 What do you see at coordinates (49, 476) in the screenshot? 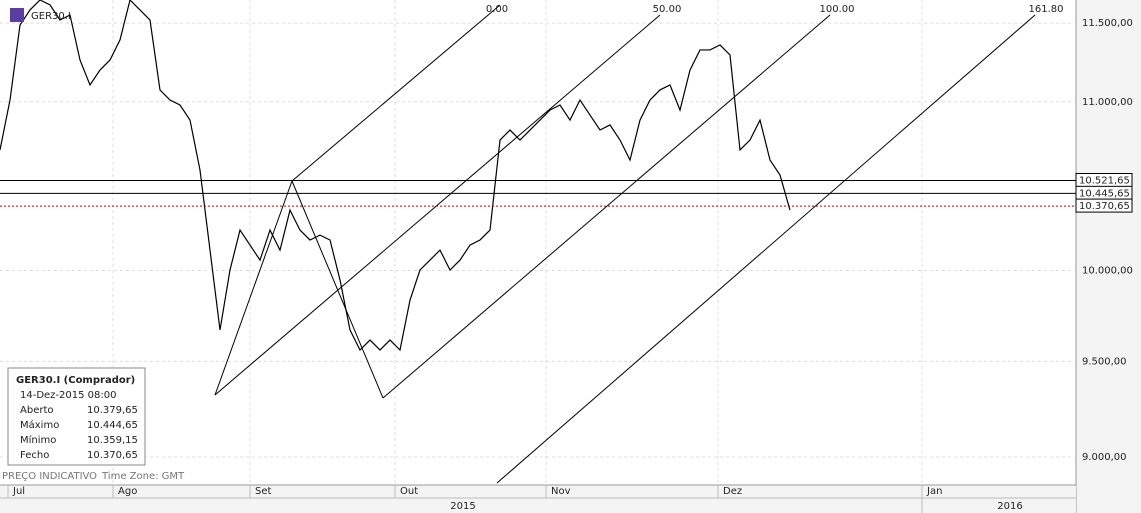
I see `footer-note: PREÇO INDICATIVO` at bounding box center [49, 476].